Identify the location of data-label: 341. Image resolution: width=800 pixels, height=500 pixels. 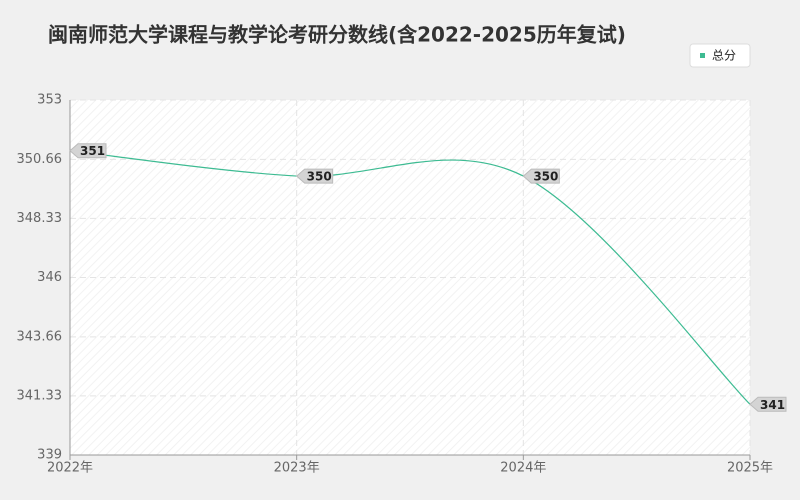
(772, 405).